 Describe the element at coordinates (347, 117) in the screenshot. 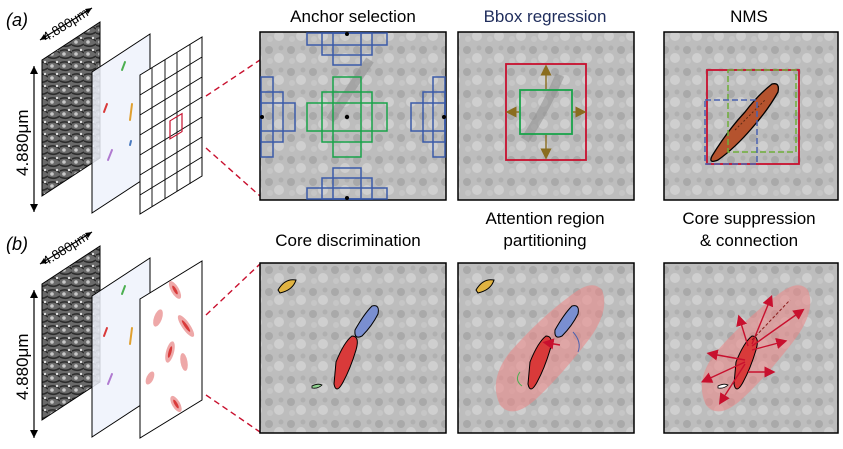

I see `center-anchors` at that location.